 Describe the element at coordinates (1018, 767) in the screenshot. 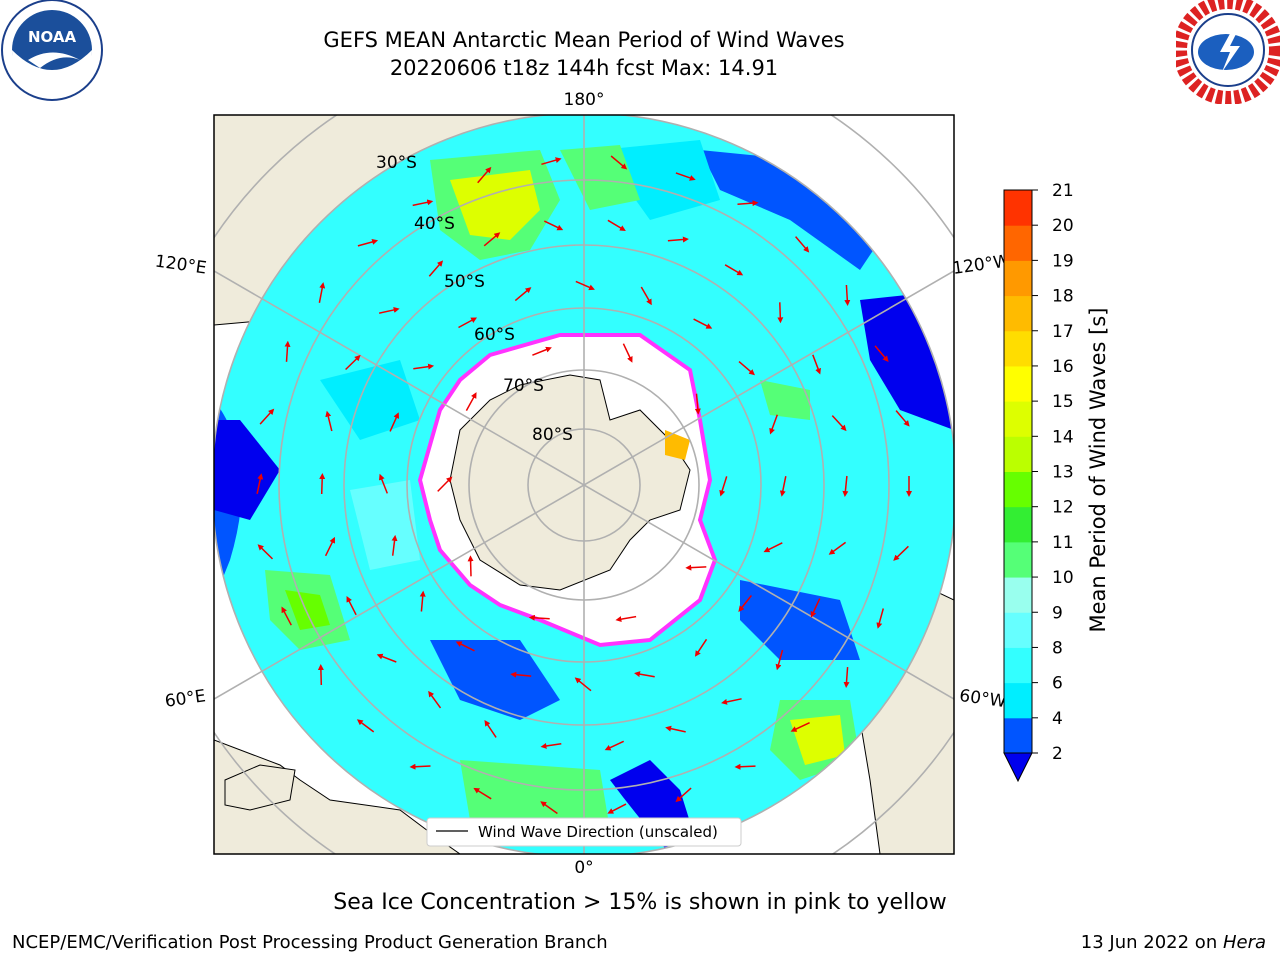

I see `colorbar-under-triangle` at that location.